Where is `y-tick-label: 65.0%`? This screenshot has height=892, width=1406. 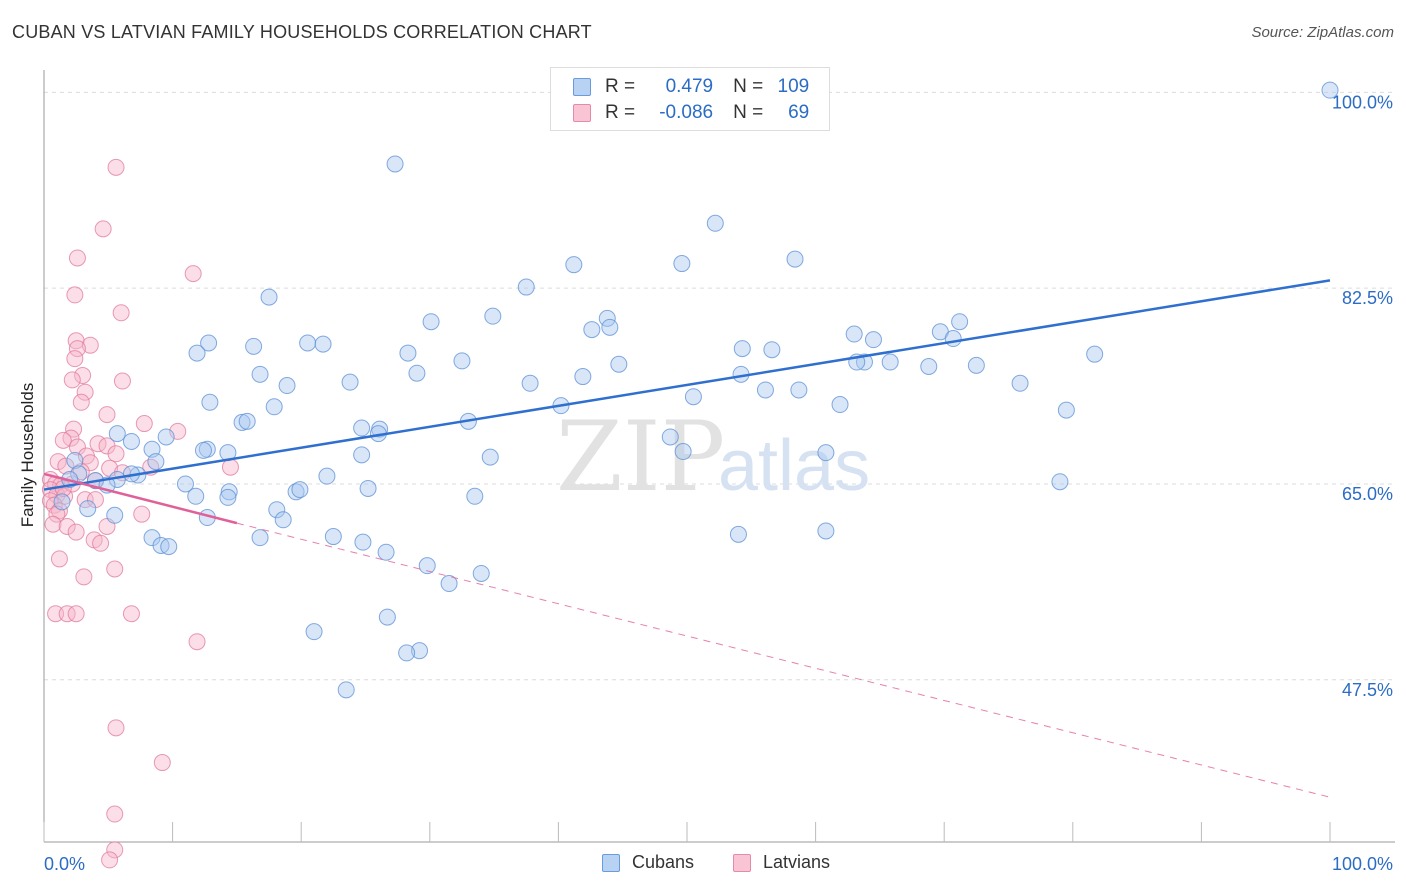 y-tick-label: 65.0% is located at coordinates (1367, 494).